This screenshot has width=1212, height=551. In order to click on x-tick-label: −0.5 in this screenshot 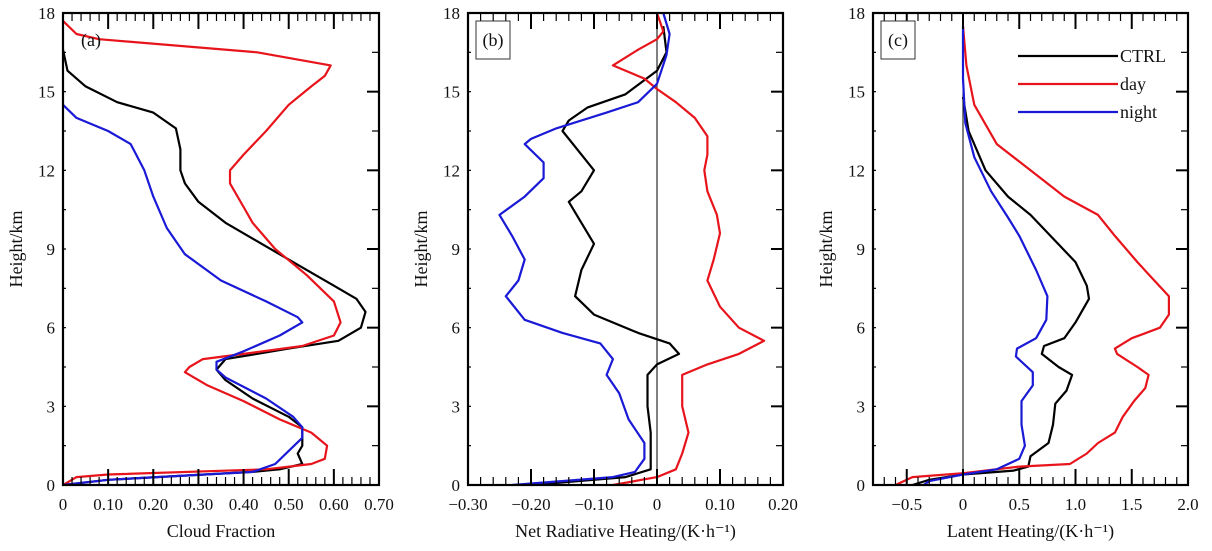, I will do `click(906, 504)`.